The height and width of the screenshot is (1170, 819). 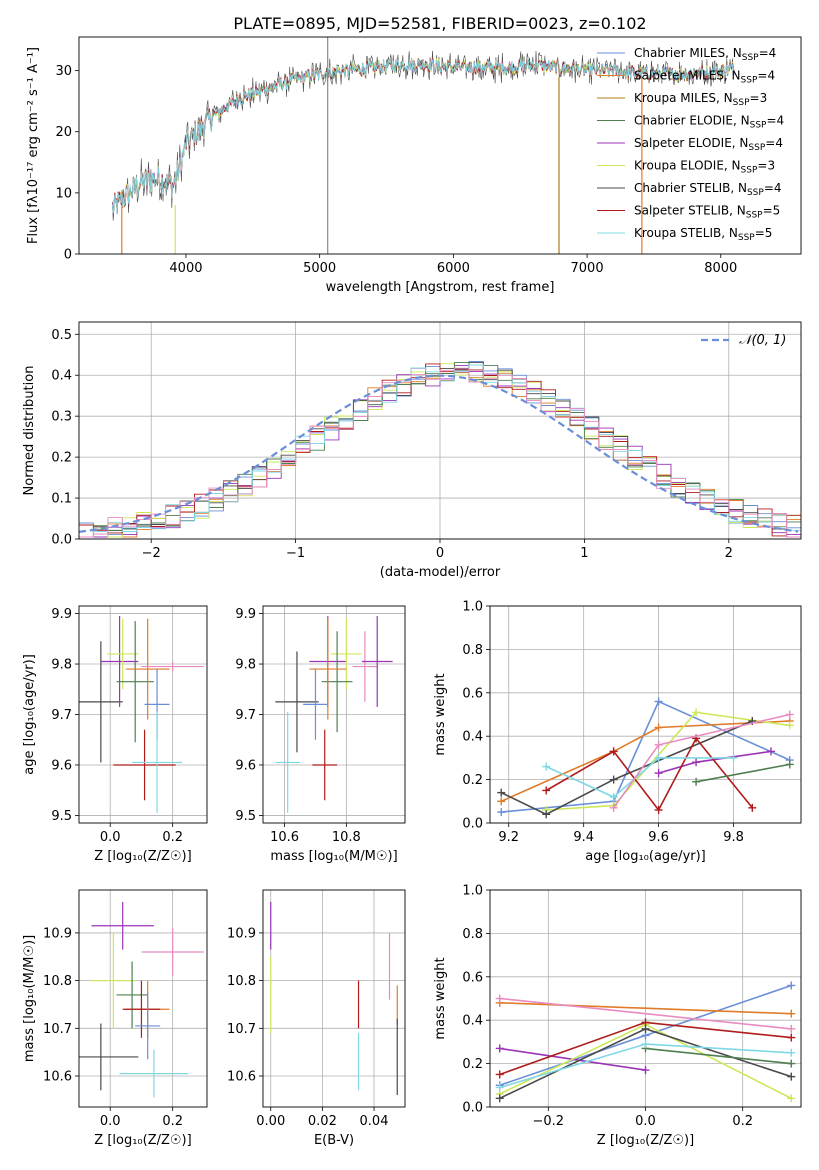 I want to click on legend-entry: 𝒩(0, 1), so click(x=762, y=340).